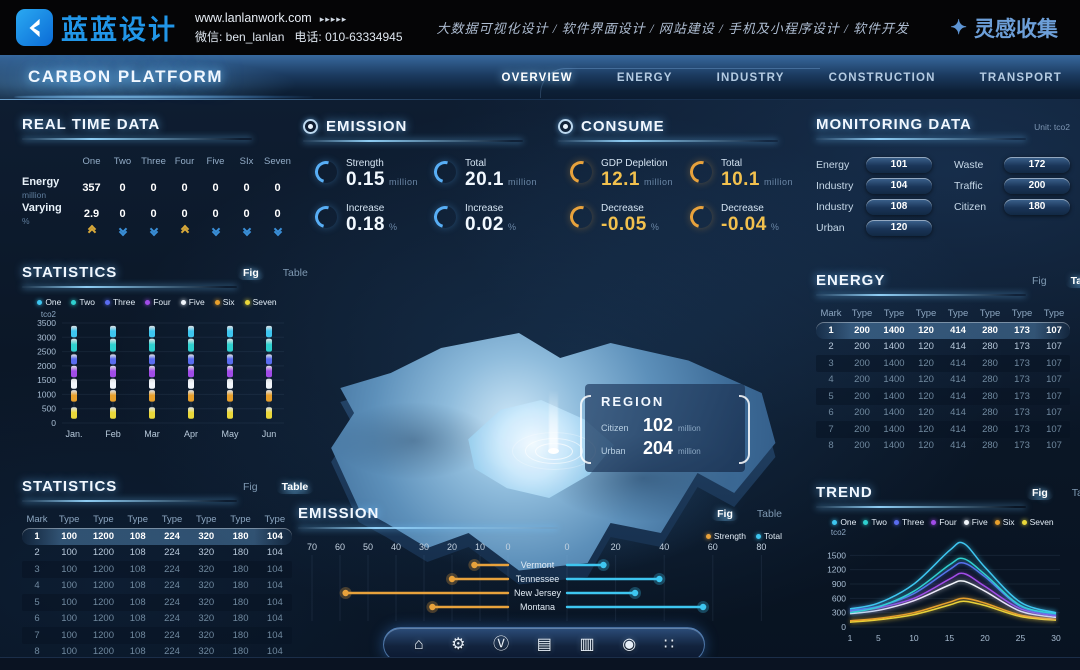 This screenshot has width=1080, height=670. What do you see at coordinates (943, 347) in the screenshot?
I see `table-row: 2 200 1400 120 414 280 173 107` at bounding box center [943, 347].